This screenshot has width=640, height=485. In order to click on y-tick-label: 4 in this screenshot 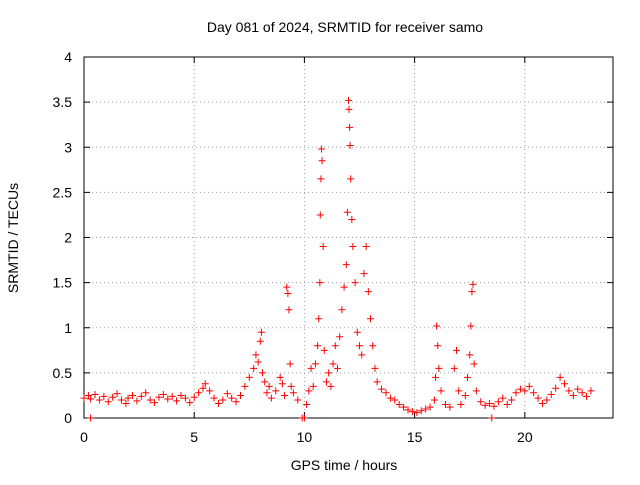, I will do `click(68, 57)`.